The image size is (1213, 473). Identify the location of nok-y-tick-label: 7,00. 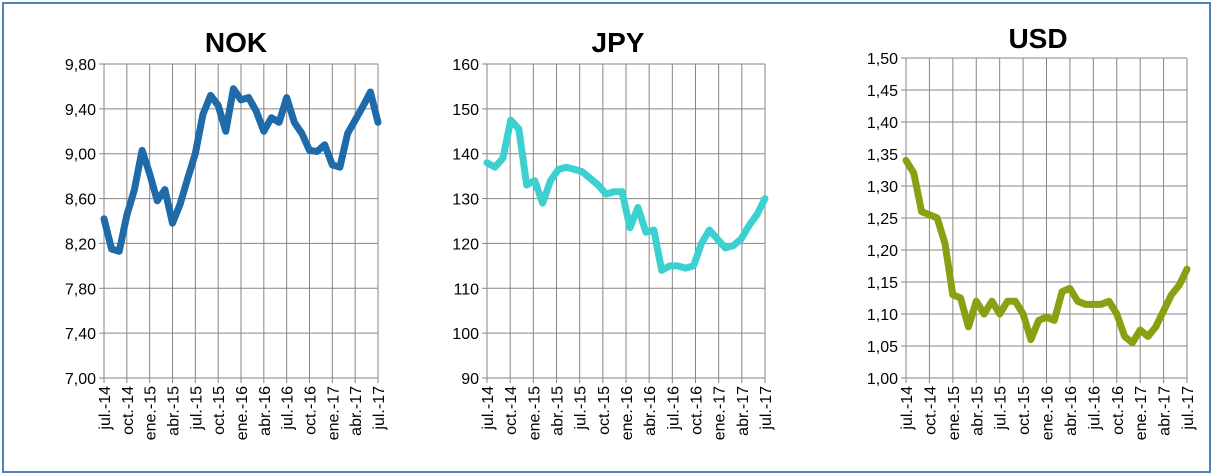
(80, 379).